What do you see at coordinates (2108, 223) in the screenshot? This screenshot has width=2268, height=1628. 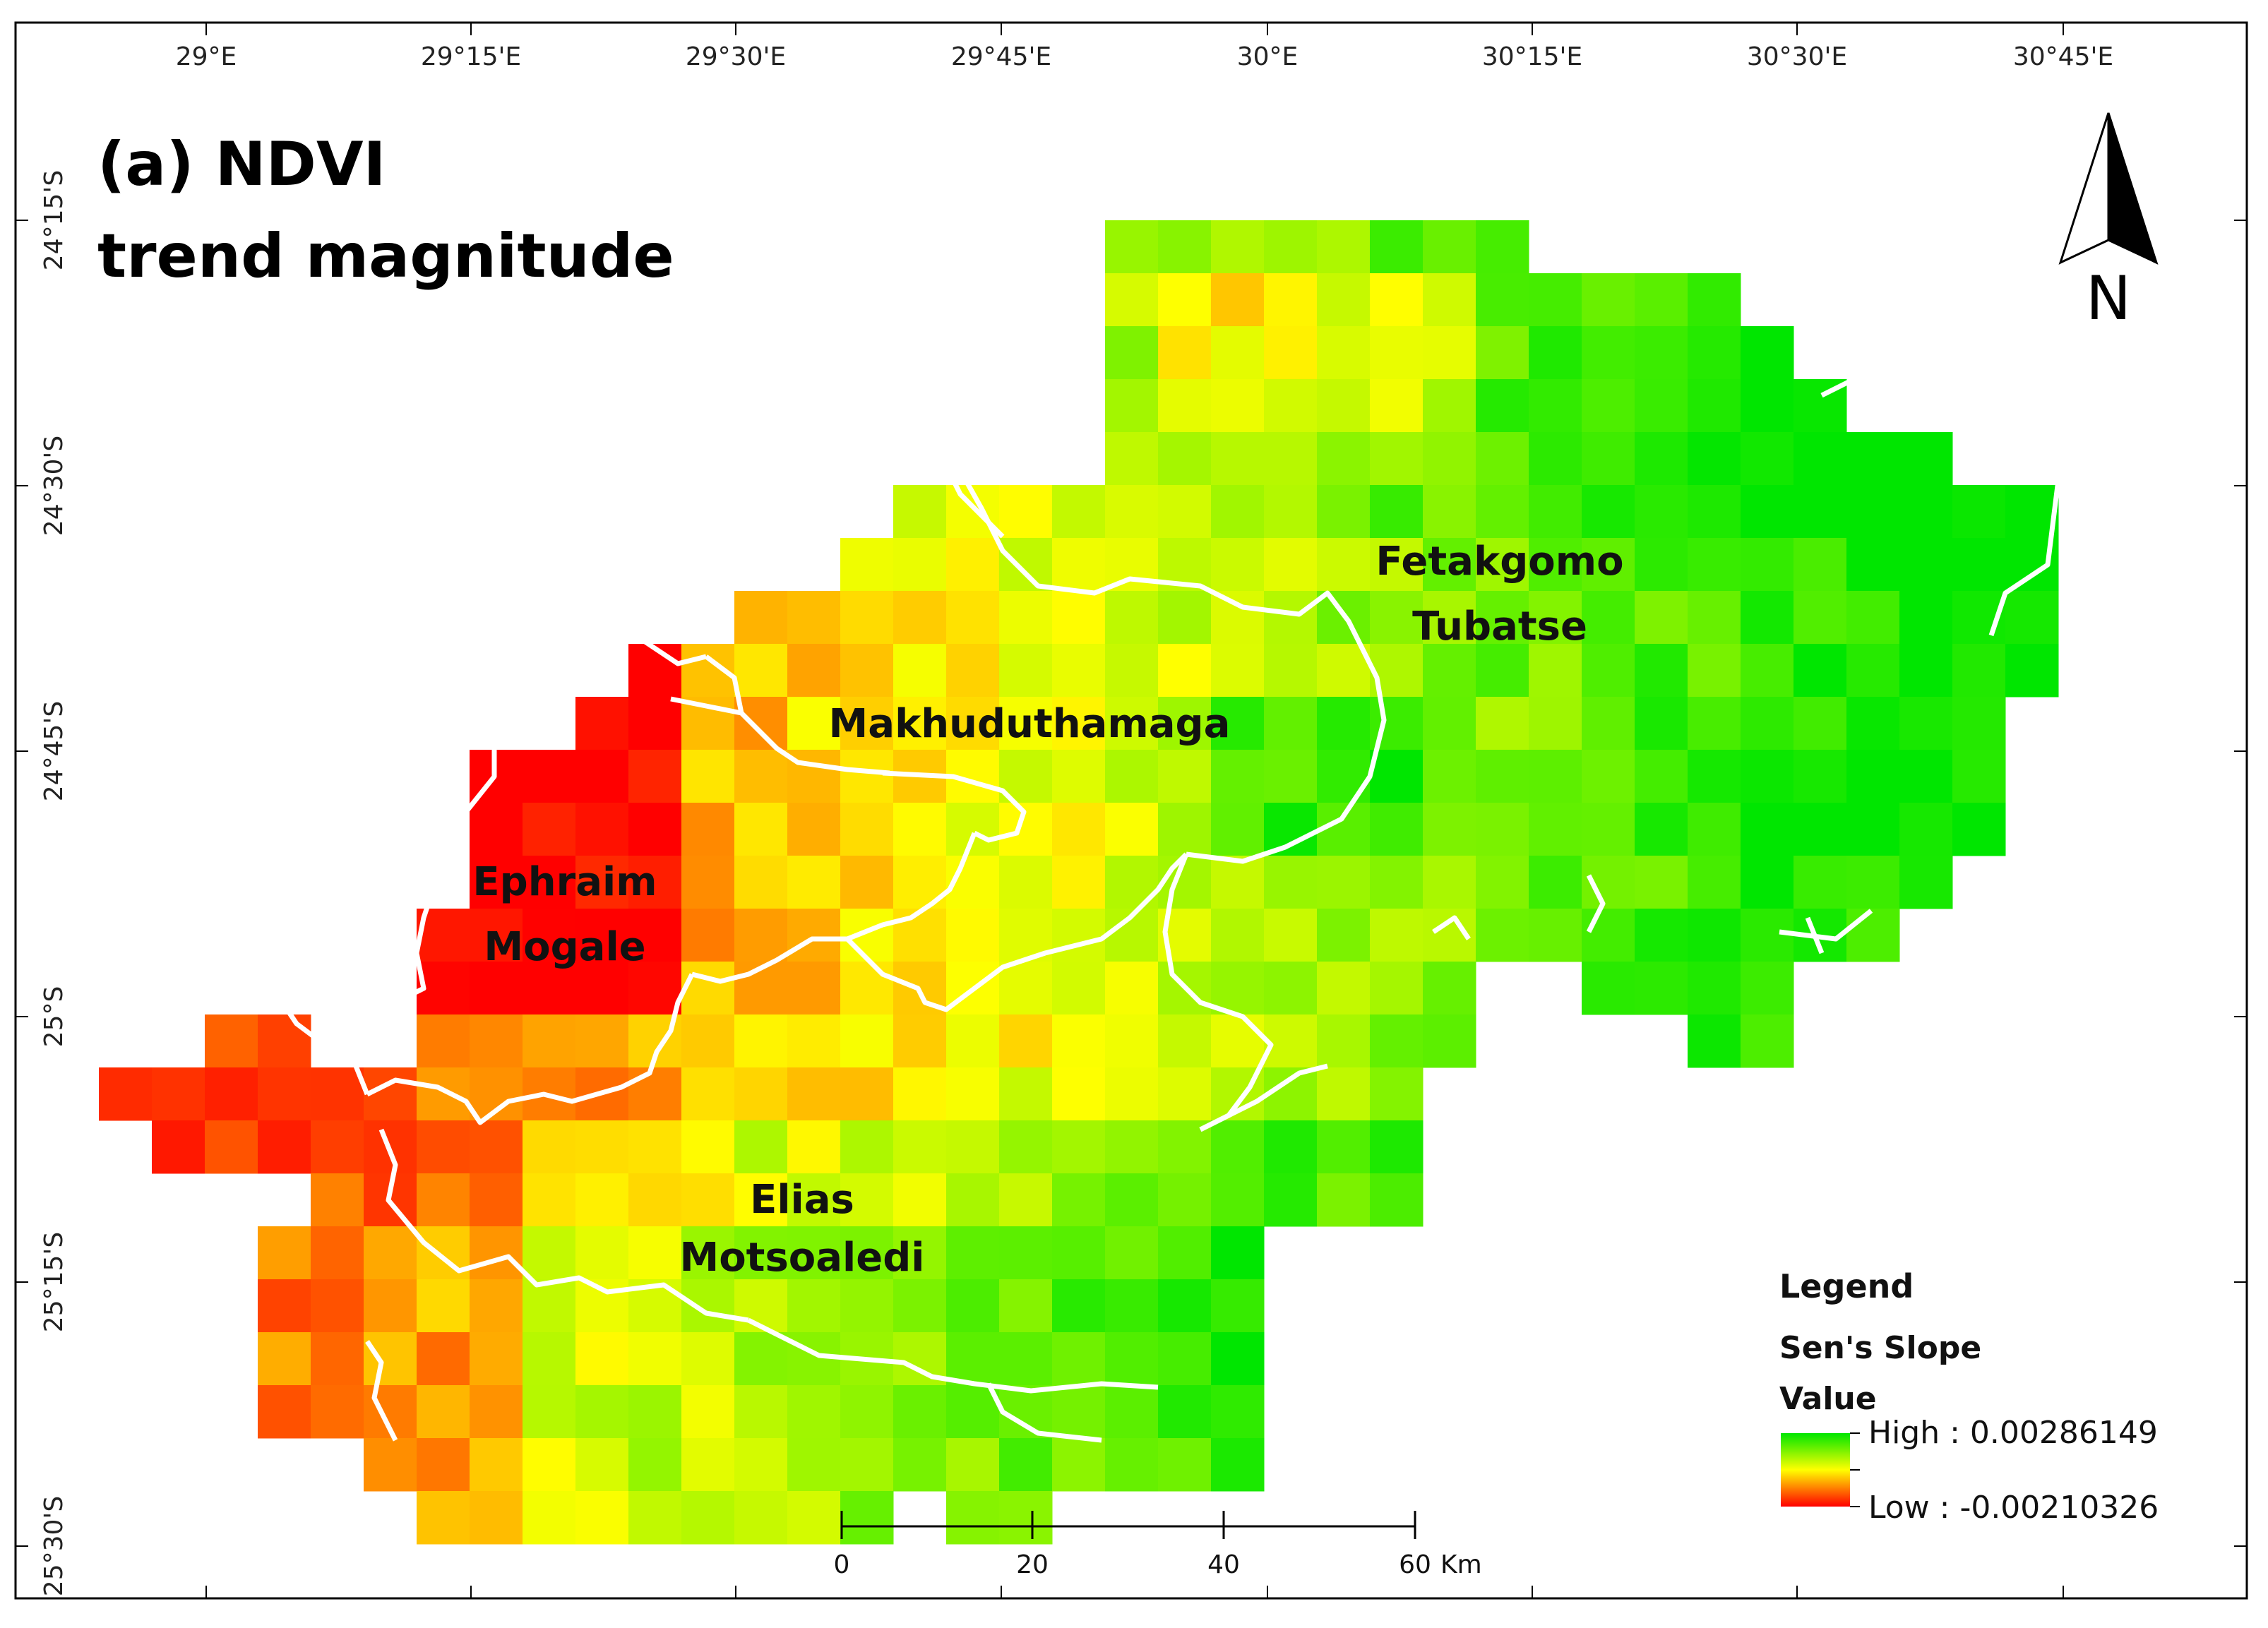 I see `north-arrow-icon: N` at bounding box center [2108, 223].